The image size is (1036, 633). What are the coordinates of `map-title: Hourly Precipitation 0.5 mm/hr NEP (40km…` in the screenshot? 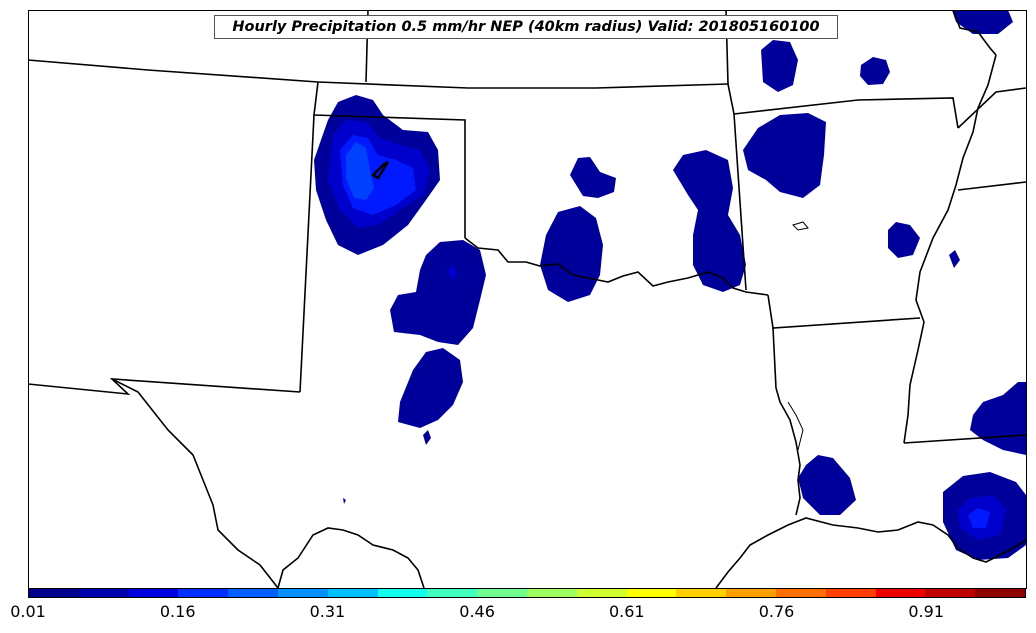 It's located at (526, 27).